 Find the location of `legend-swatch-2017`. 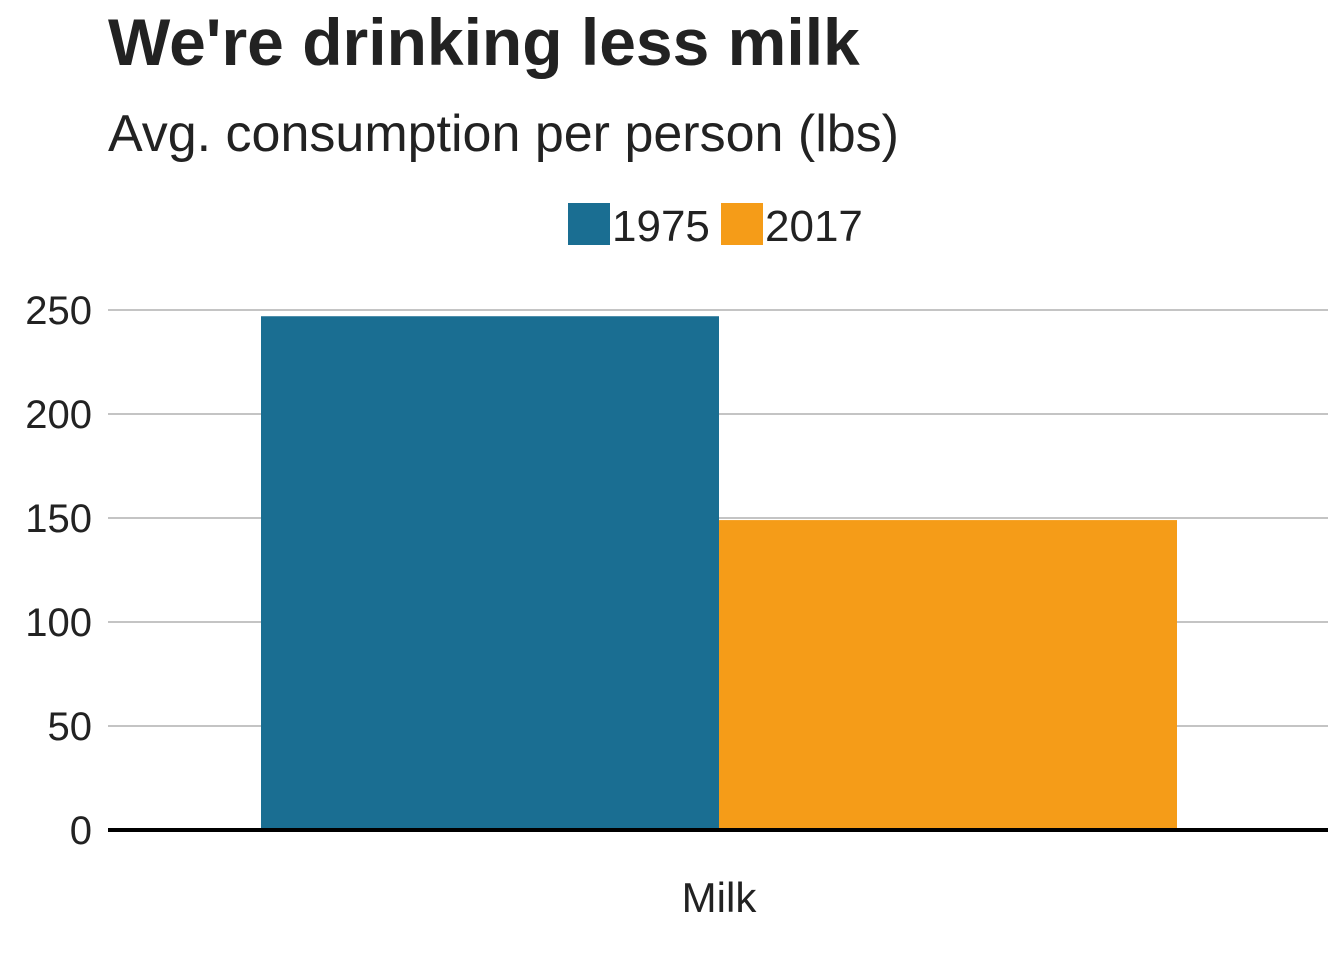

legend-swatch-2017 is located at coordinates (742, 224).